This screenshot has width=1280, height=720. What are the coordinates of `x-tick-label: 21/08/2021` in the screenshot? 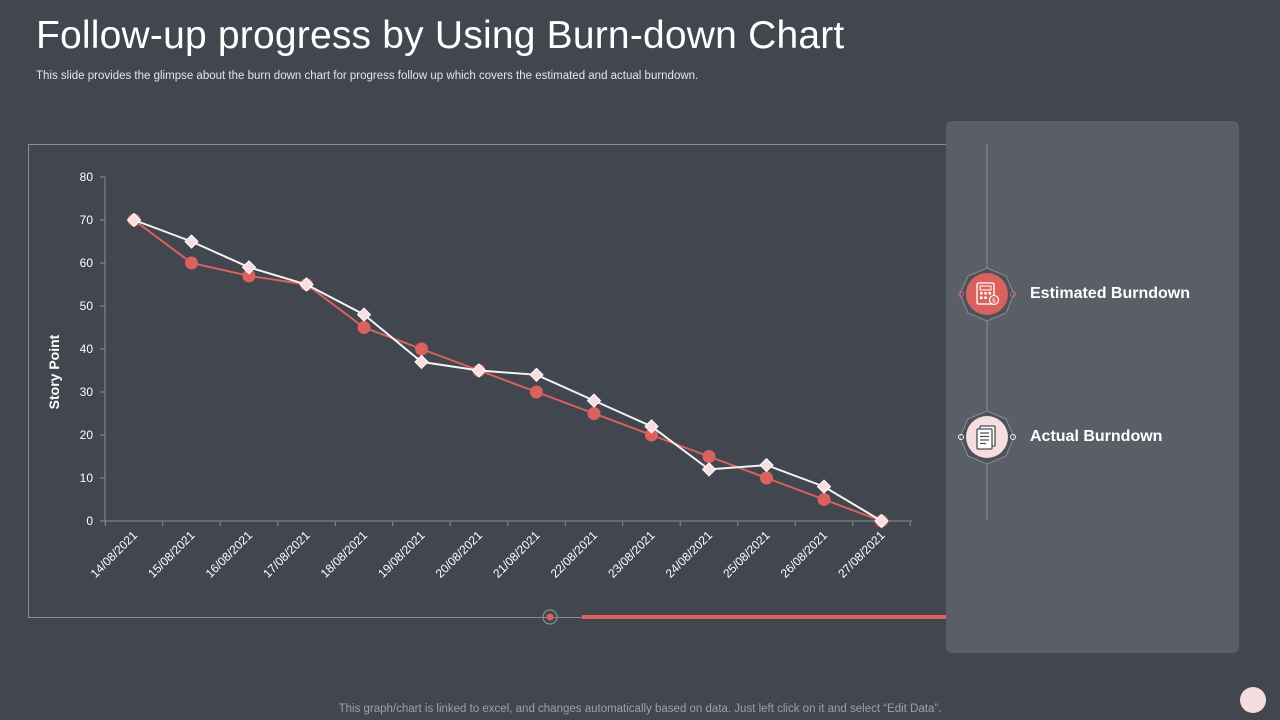 It's located at (516, 554).